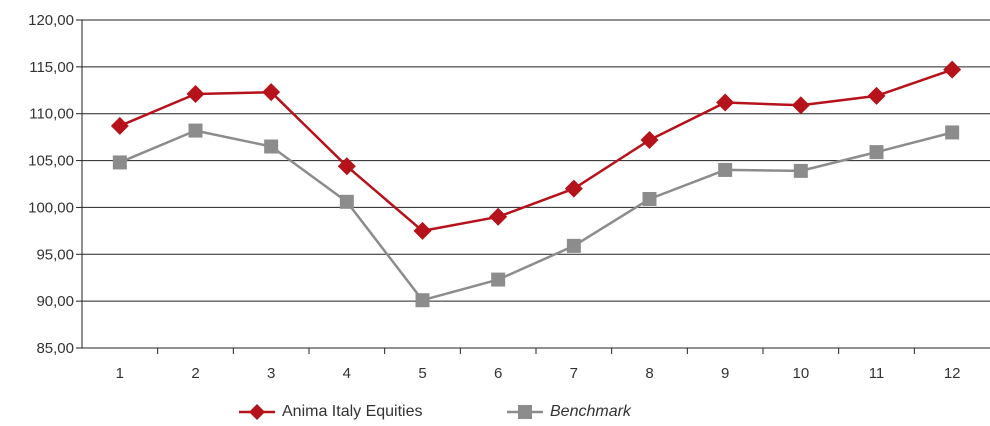  Describe the element at coordinates (271, 373) in the screenshot. I see `x-tick-label: 3` at that location.